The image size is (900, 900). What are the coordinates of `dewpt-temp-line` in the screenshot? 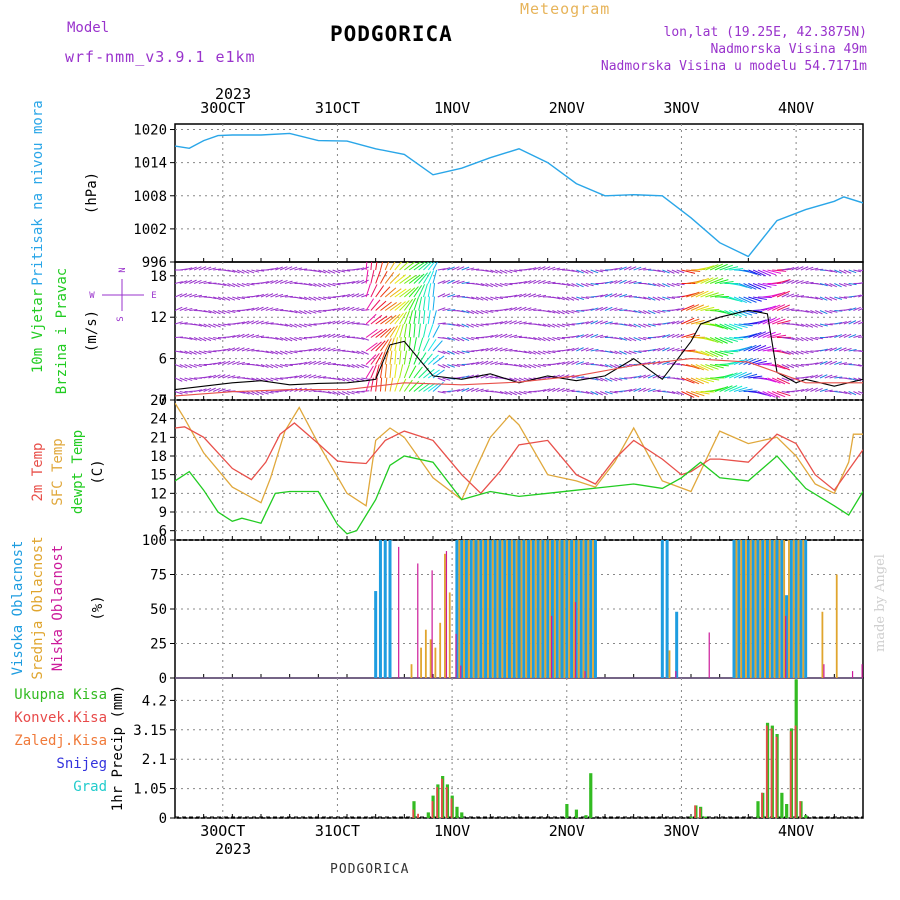 It's located at (519, 495).